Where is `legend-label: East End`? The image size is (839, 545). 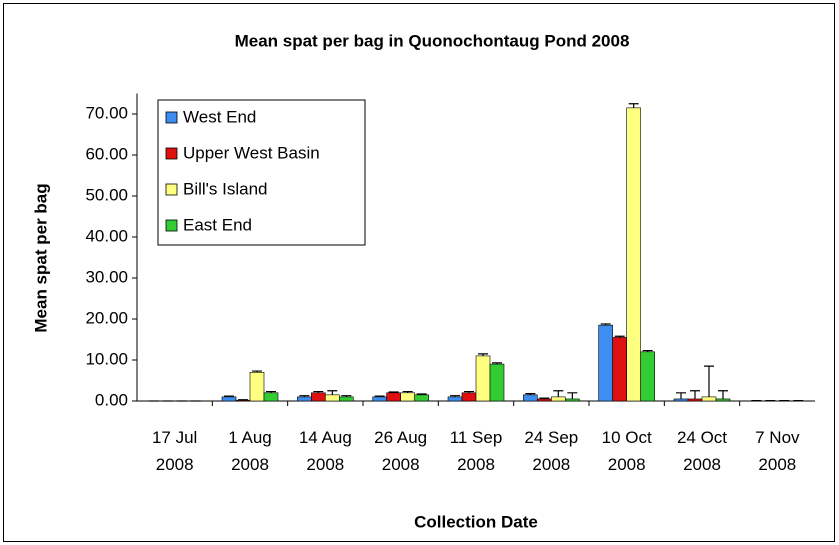
legend-label: East End is located at coordinates (217, 224).